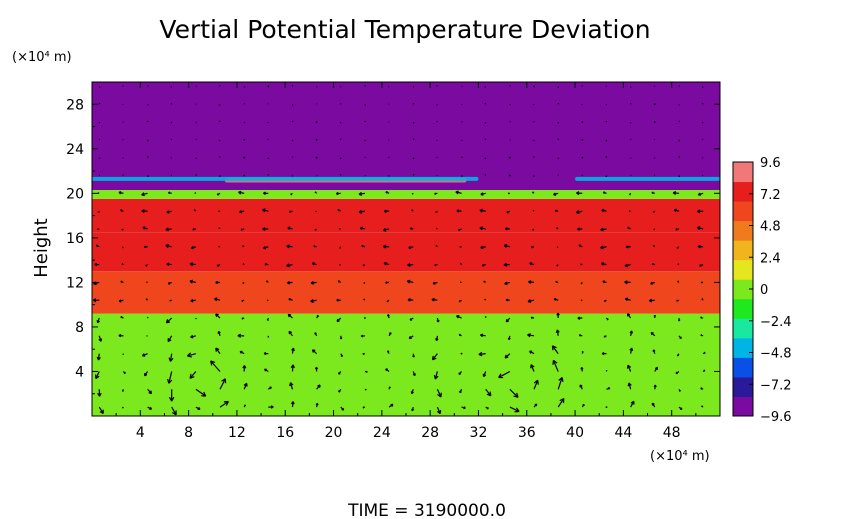 This screenshot has height=519, width=854. Describe the element at coordinates (75, 150) in the screenshot. I see `y-tick-label: 24` at that location.